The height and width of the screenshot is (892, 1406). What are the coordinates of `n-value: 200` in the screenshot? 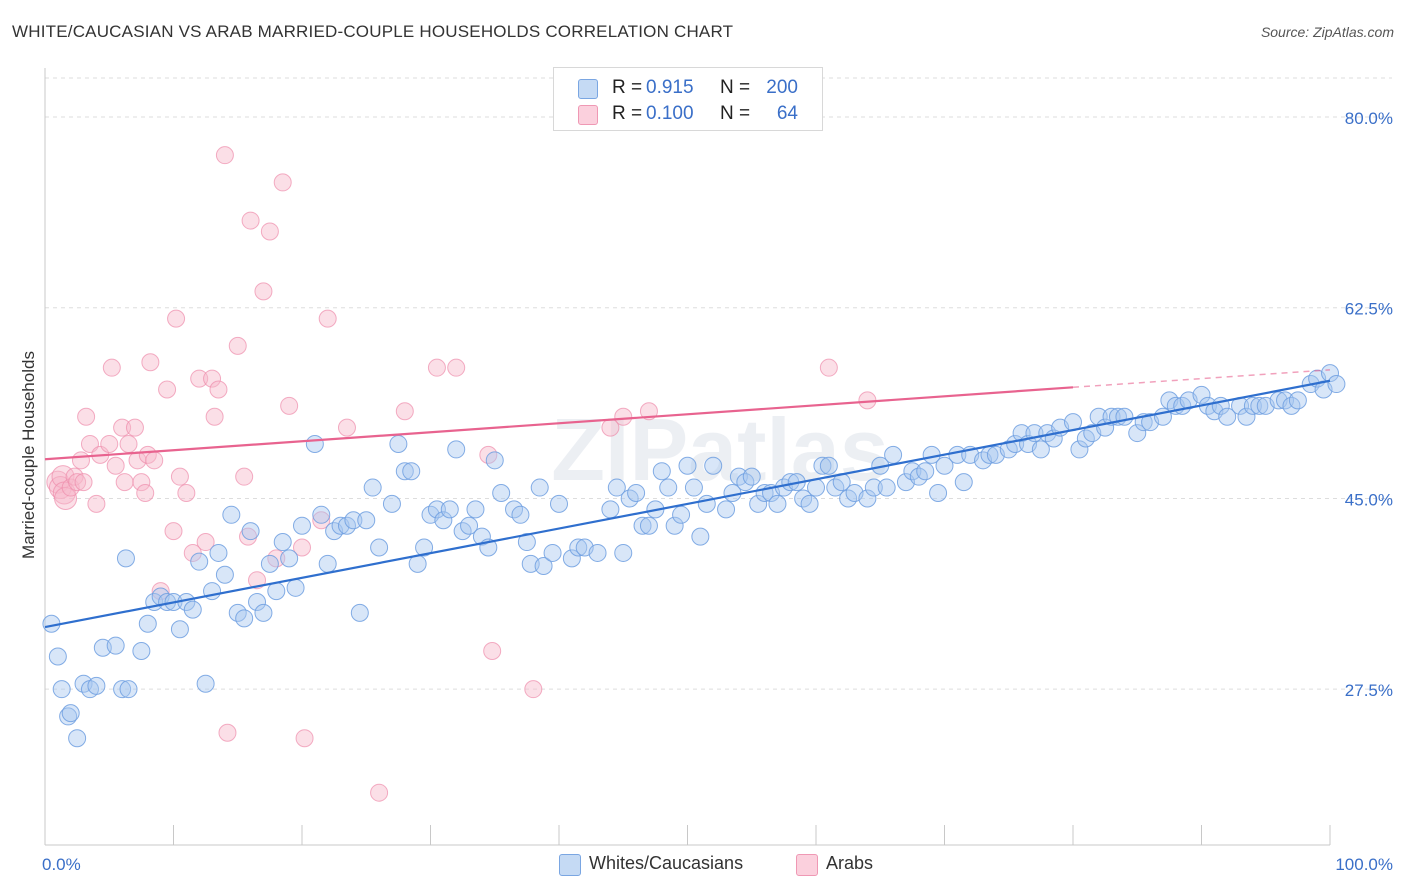 It's located at (782, 87).